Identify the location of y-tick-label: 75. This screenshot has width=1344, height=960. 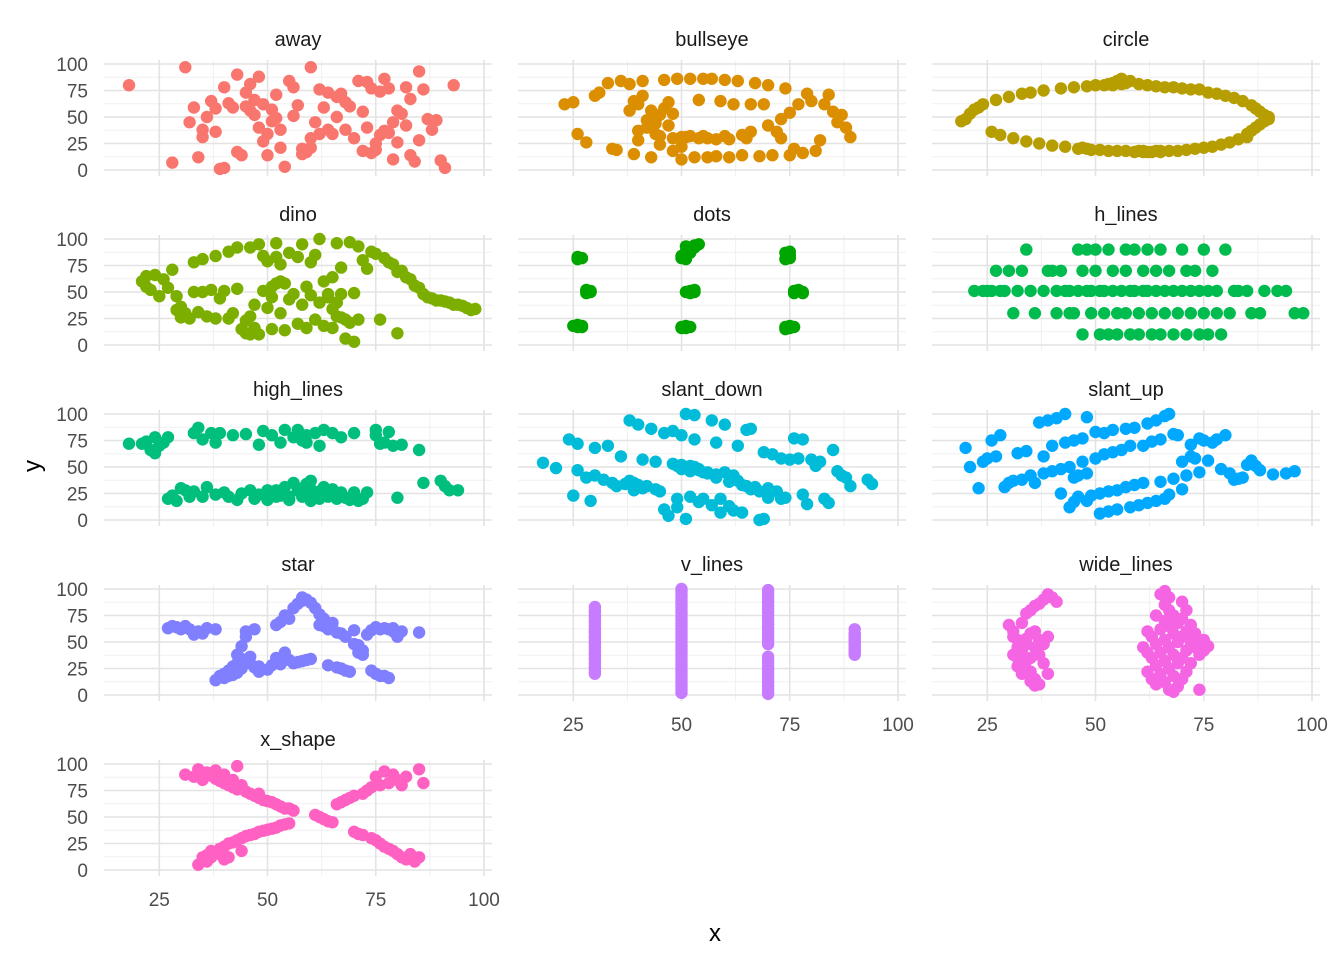
(77, 442).